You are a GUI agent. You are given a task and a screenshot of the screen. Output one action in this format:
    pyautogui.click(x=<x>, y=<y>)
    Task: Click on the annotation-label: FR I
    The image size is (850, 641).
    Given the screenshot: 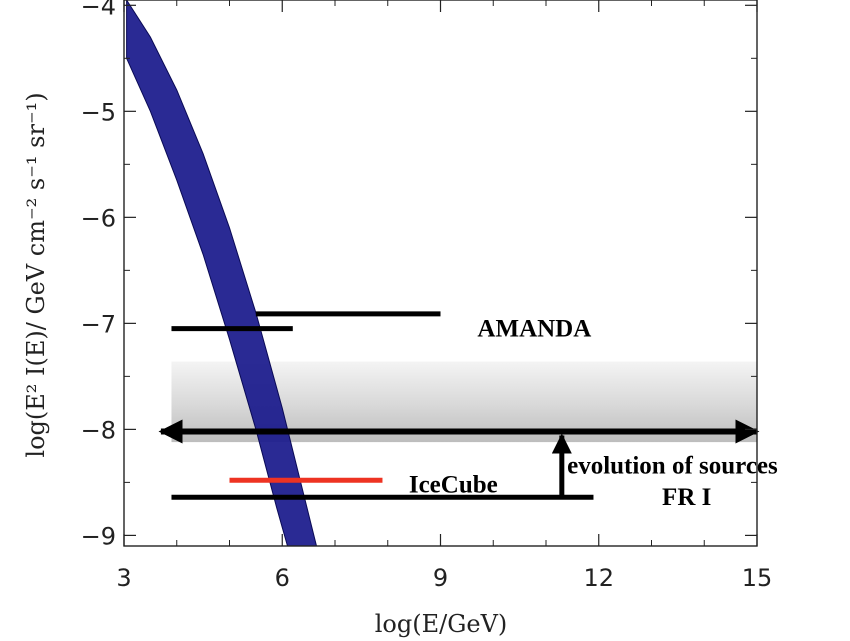 What is the action you would take?
    pyautogui.click(x=686, y=497)
    